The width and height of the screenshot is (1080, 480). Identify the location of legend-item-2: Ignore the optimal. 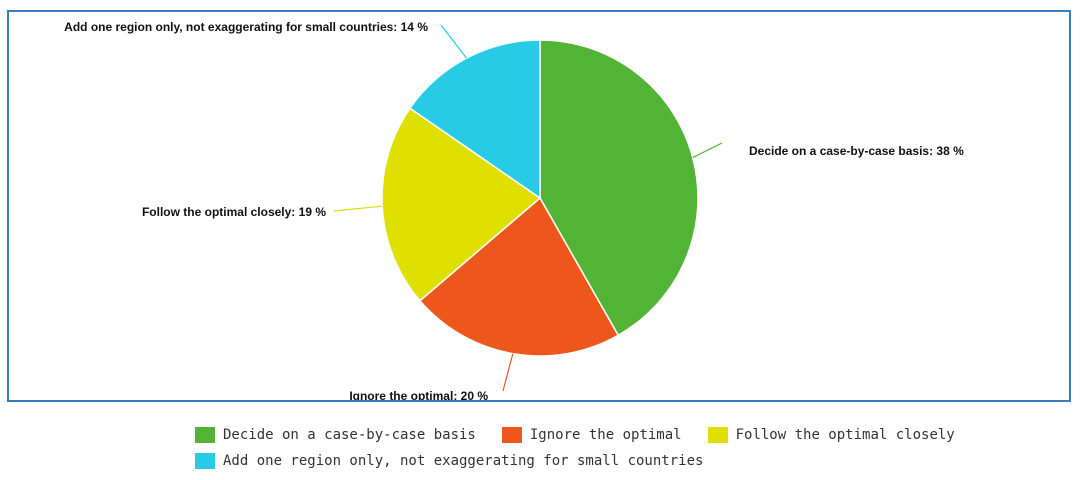
(591, 435).